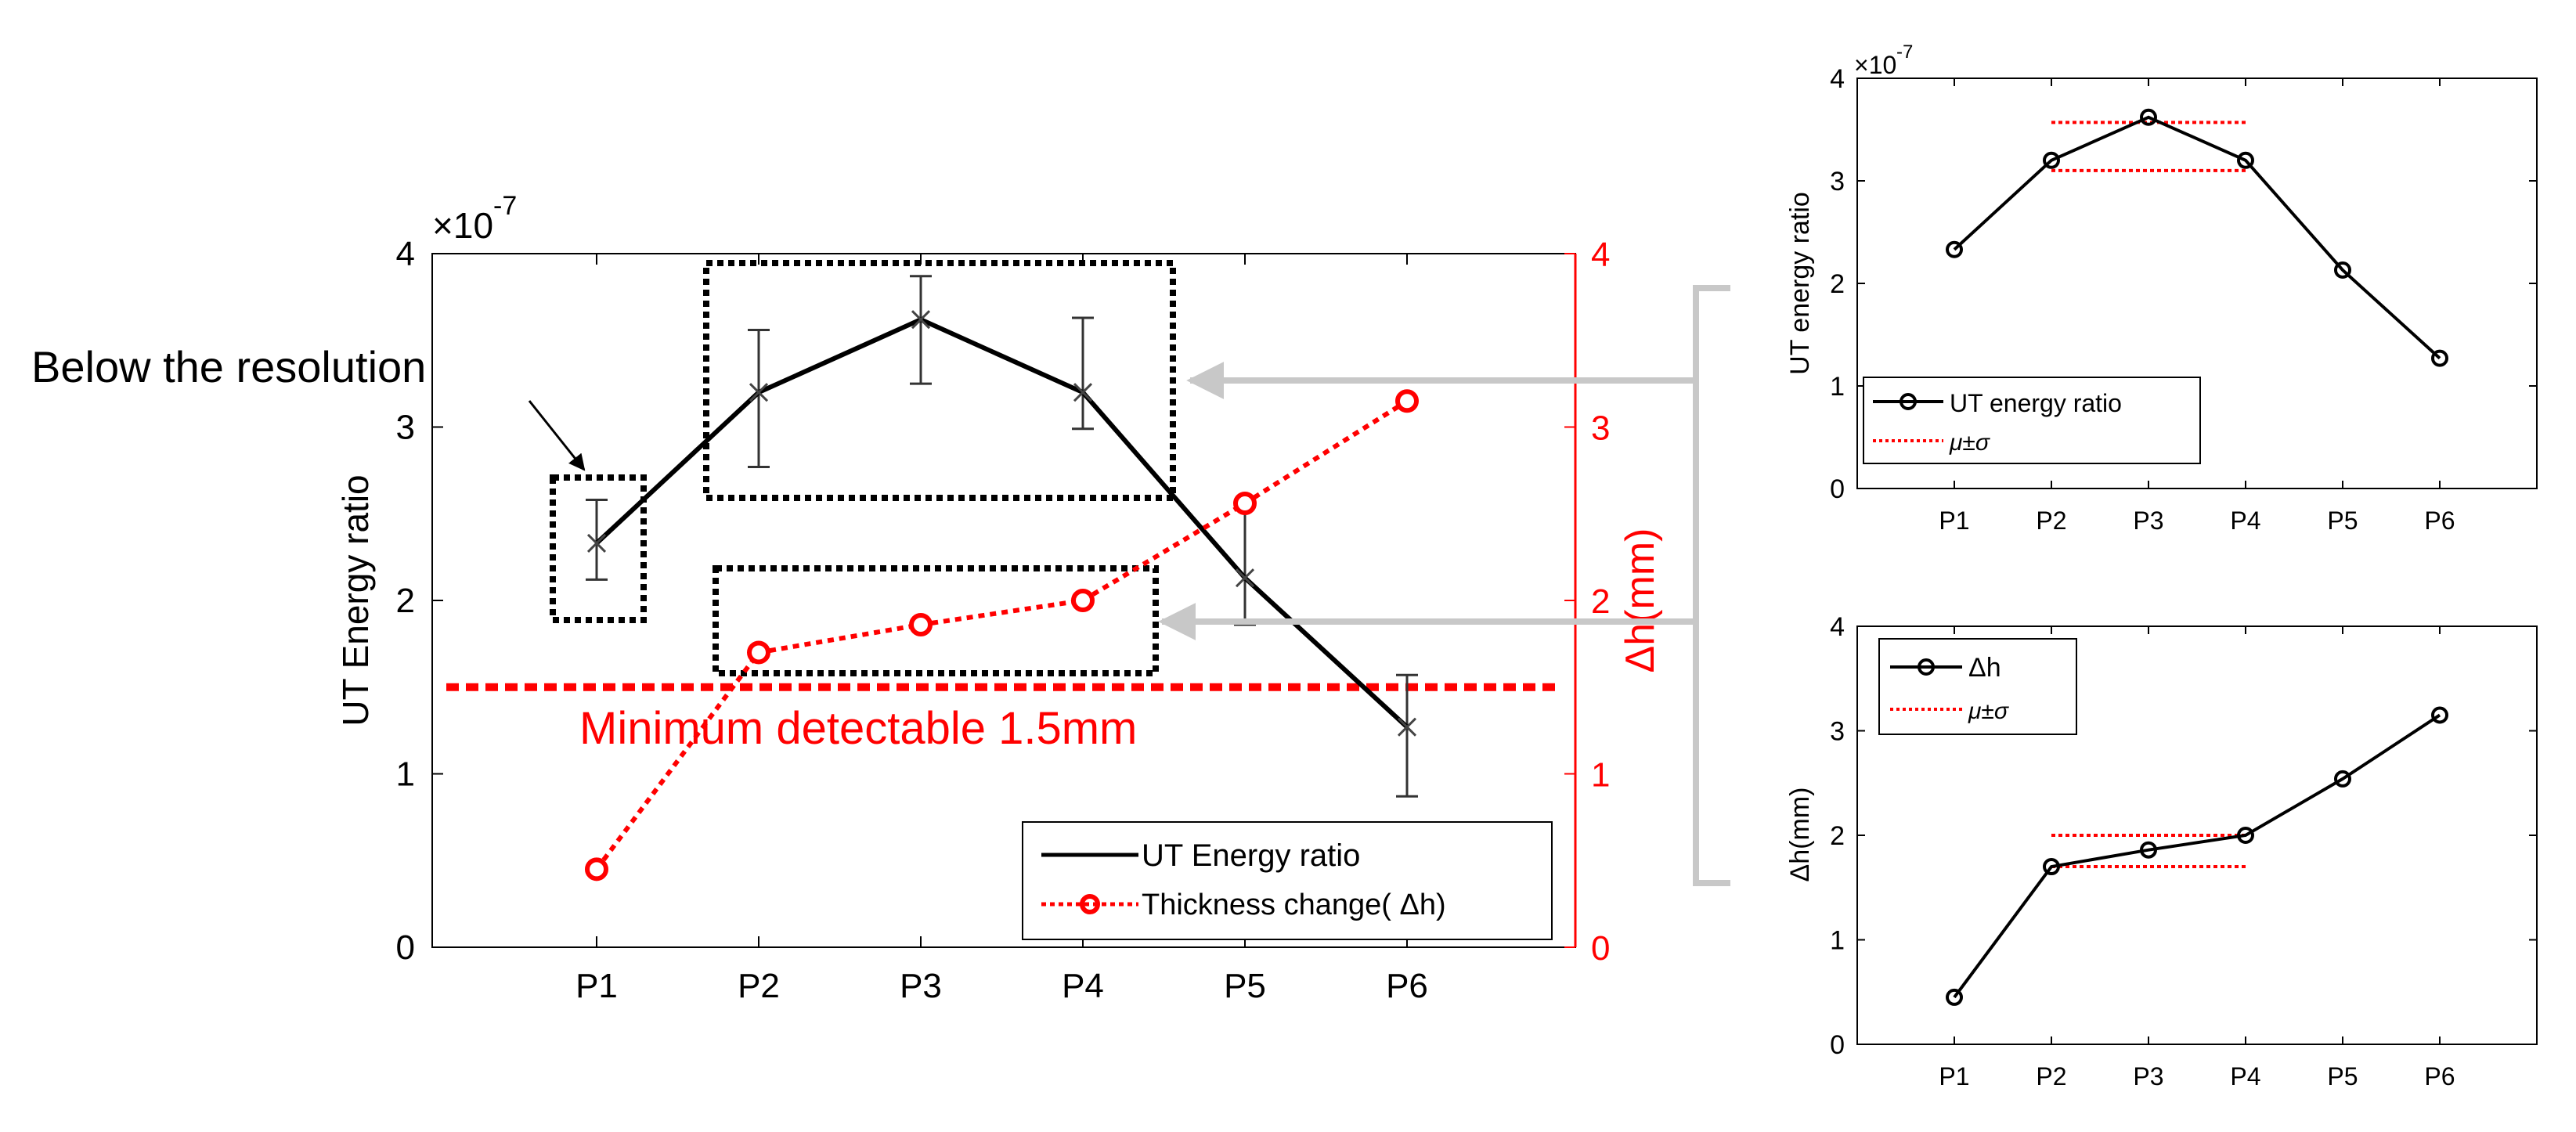 Image resolution: width=2576 pixels, height=1132 pixels. What do you see at coordinates (406, 428) in the screenshot?
I see `main-left-tick-label: 3` at bounding box center [406, 428].